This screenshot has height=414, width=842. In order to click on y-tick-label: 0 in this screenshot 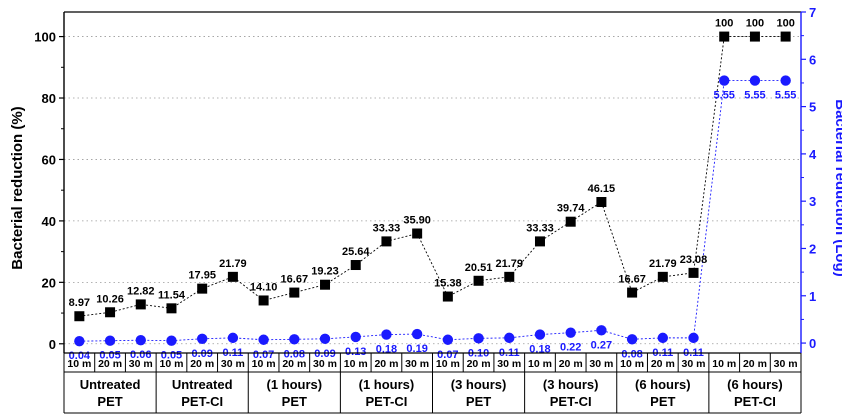, I will do `click(52, 344)`.